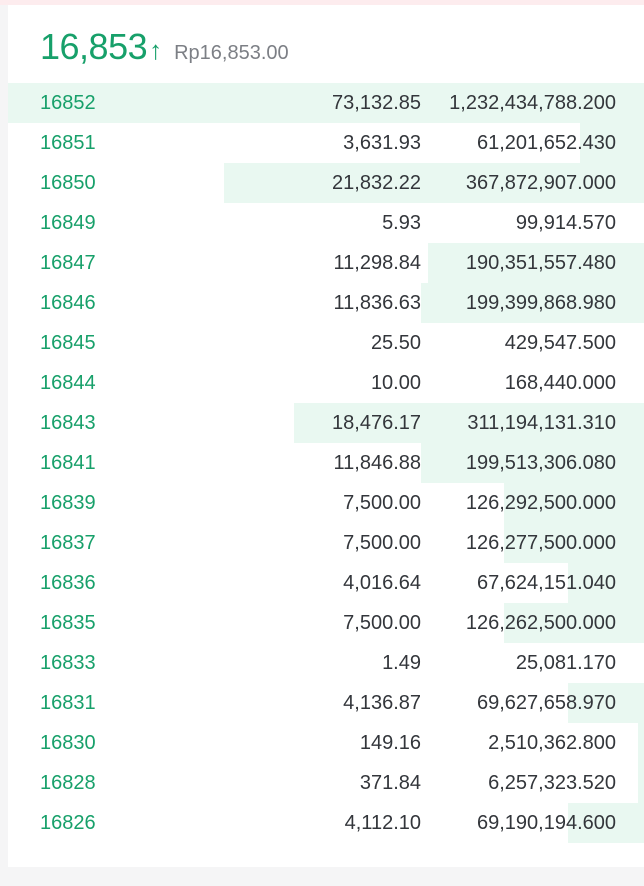 The image size is (644, 886). Describe the element at coordinates (541, 423) in the screenshot. I see `total-cell: 311,194,131.310` at that location.